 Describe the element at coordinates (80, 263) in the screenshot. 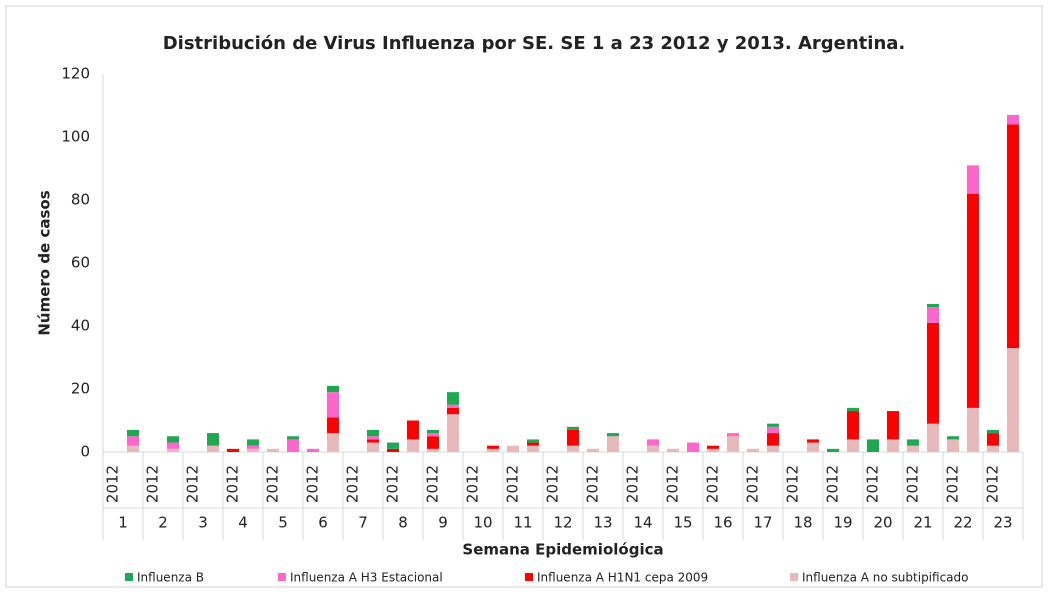

I see `y-tick-label: 60` at that location.